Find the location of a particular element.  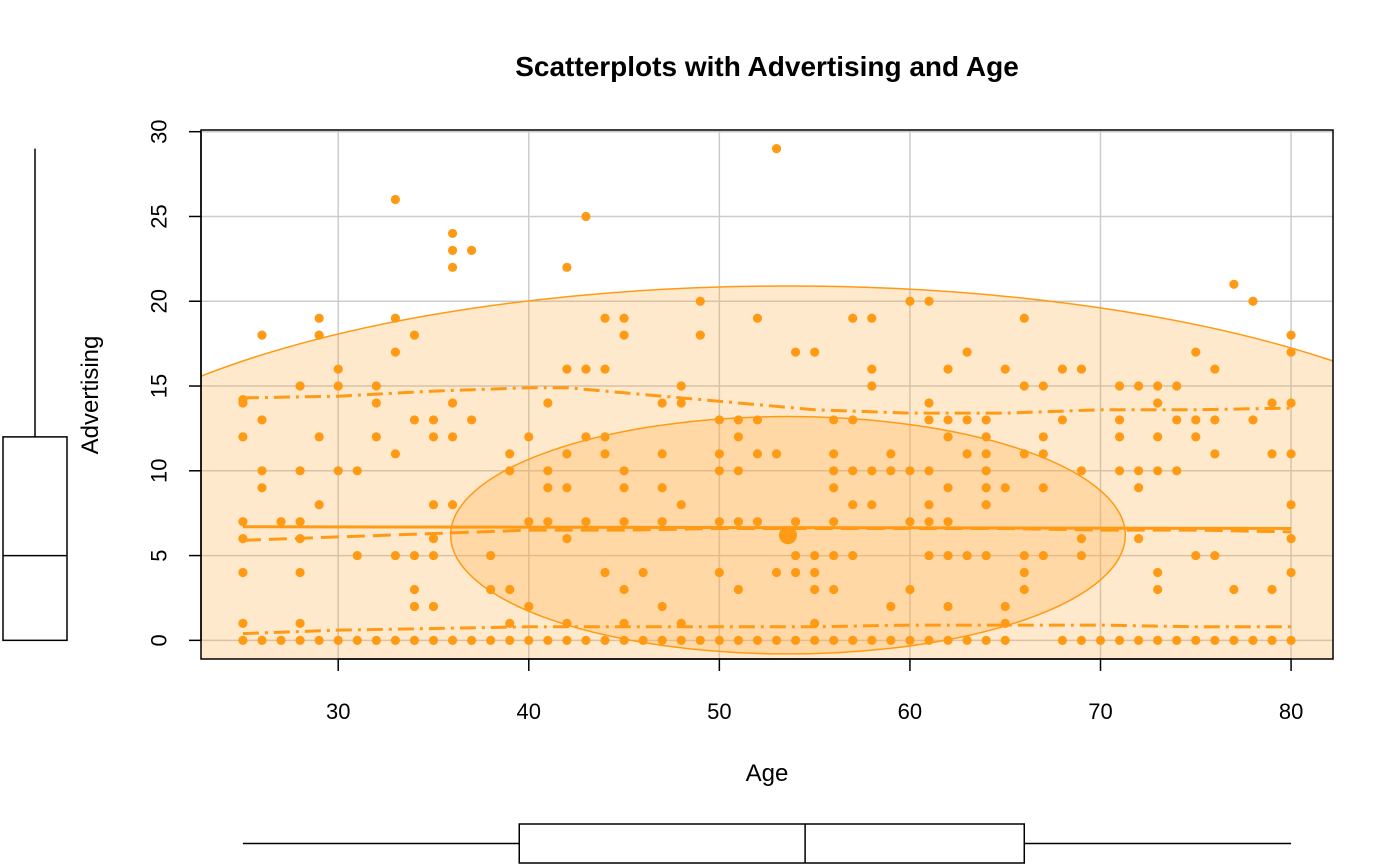

y-tick-label: 15 is located at coordinates (159, 386).